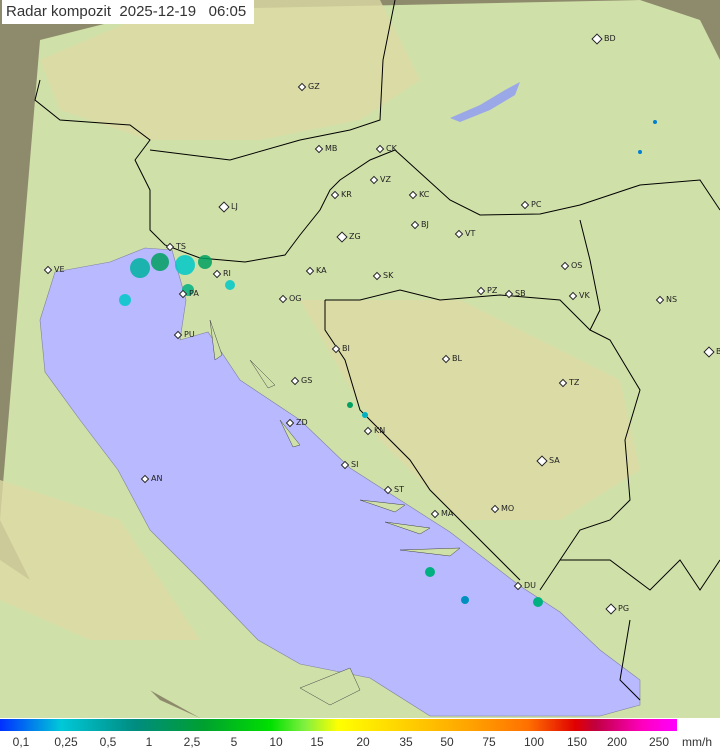 Image resolution: width=720 pixels, height=751 pixels. Describe the element at coordinates (425, 224) in the screenshot. I see `city-label: BJ` at that location.